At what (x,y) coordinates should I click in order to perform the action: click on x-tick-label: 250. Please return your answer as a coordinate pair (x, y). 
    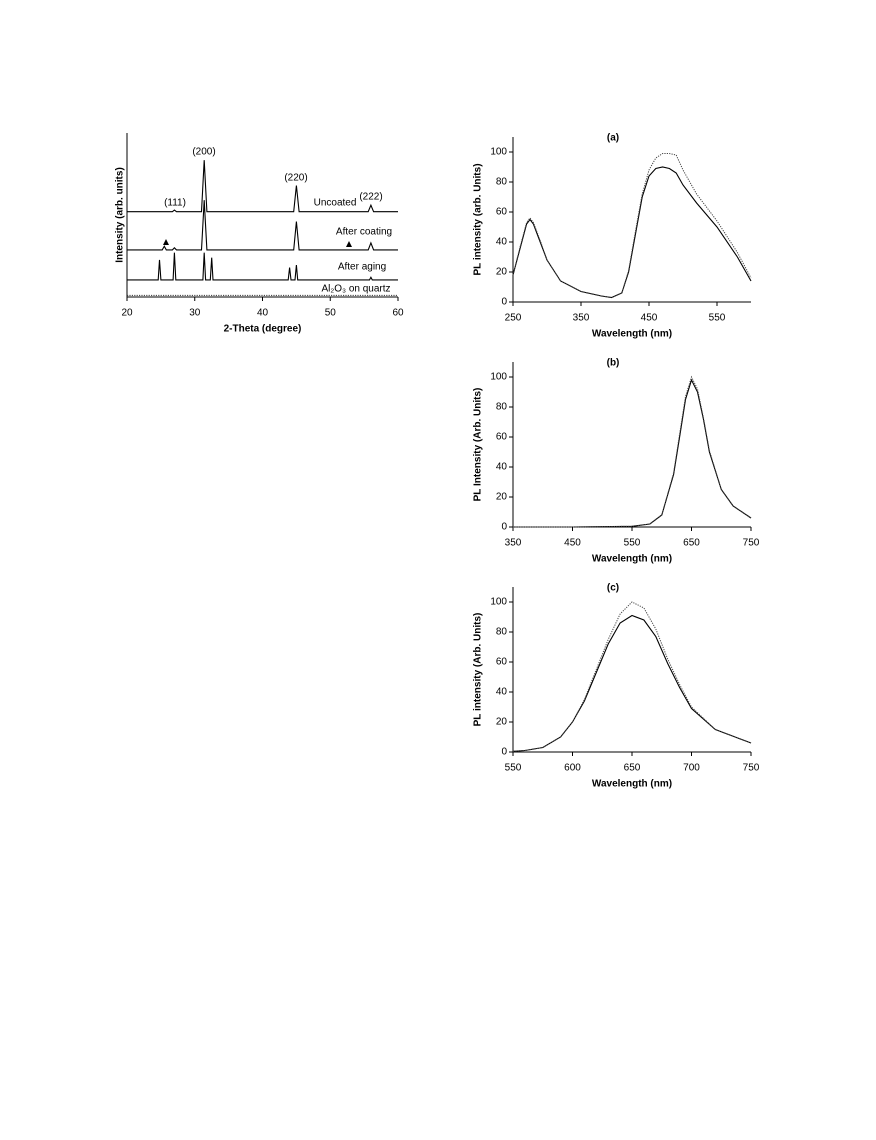
    Looking at the image, I should click on (513, 318).